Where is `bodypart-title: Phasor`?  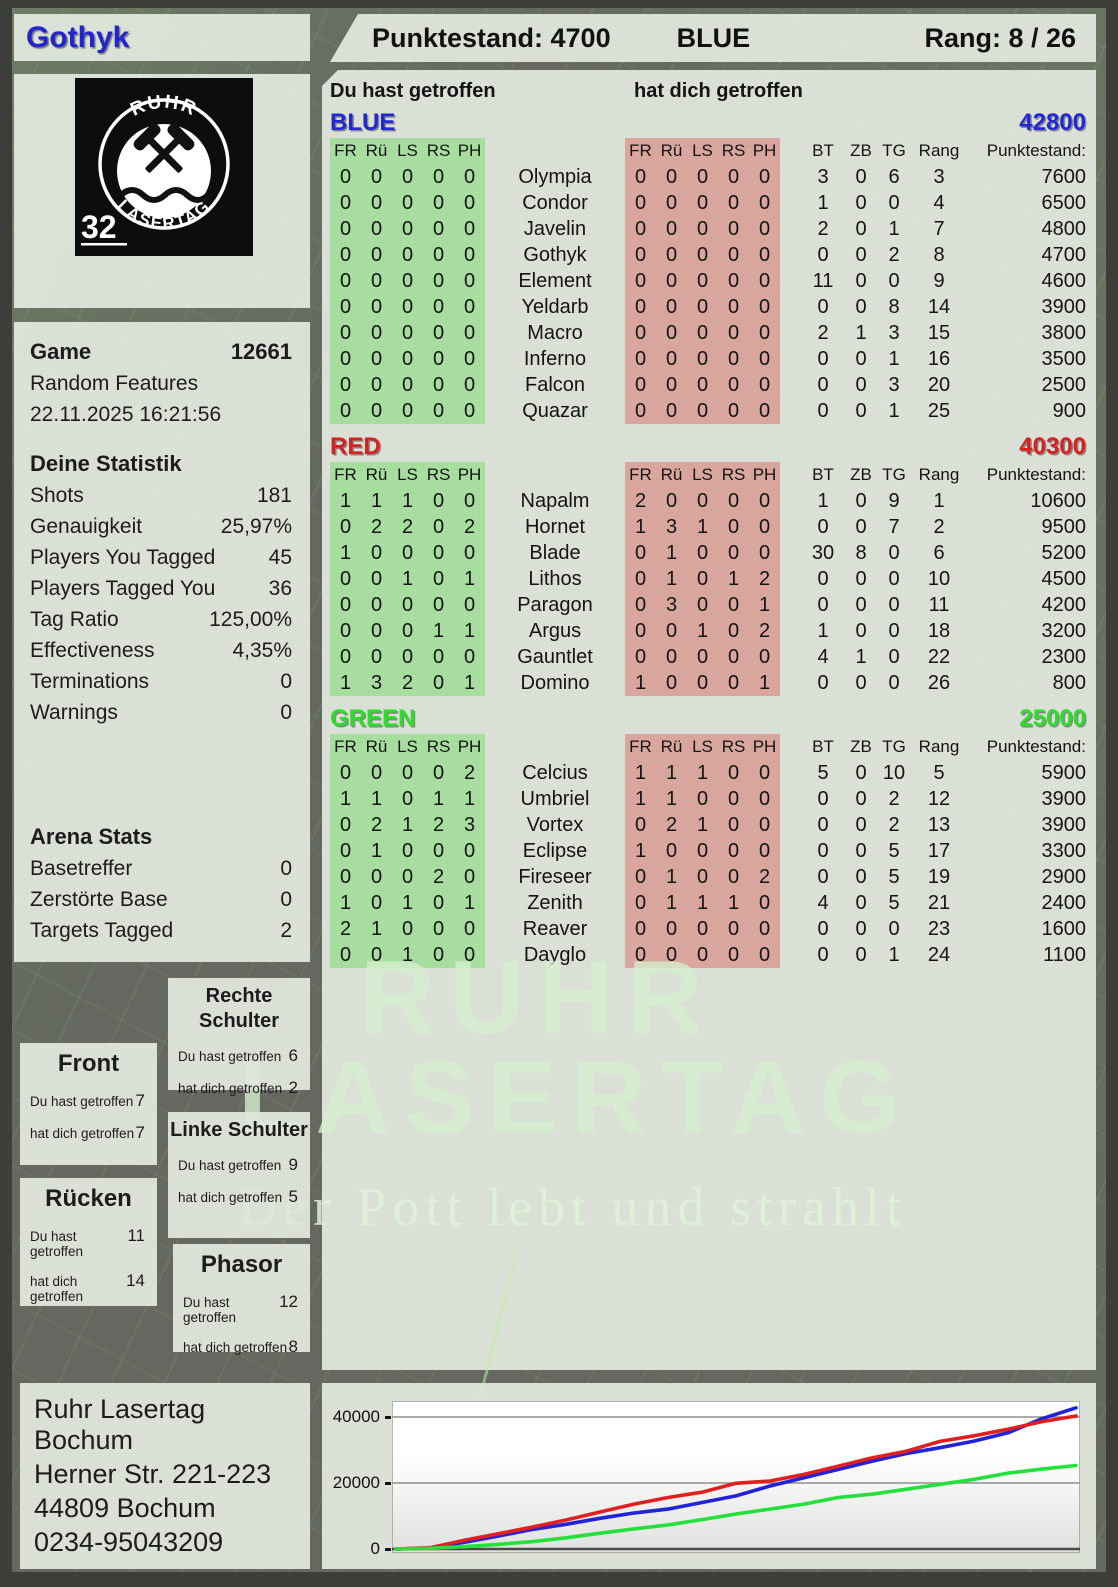
bodypart-title: Phasor is located at coordinates (241, 1264).